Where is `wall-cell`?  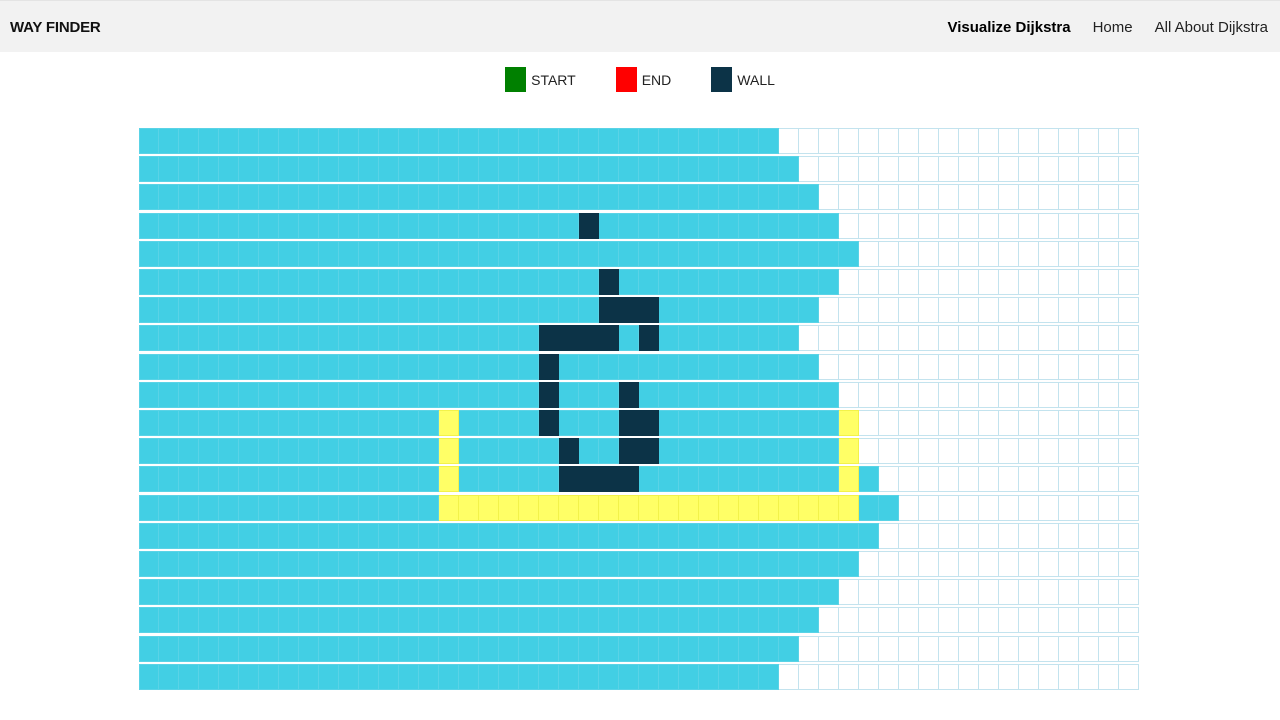
wall-cell is located at coordinates (549, 367).